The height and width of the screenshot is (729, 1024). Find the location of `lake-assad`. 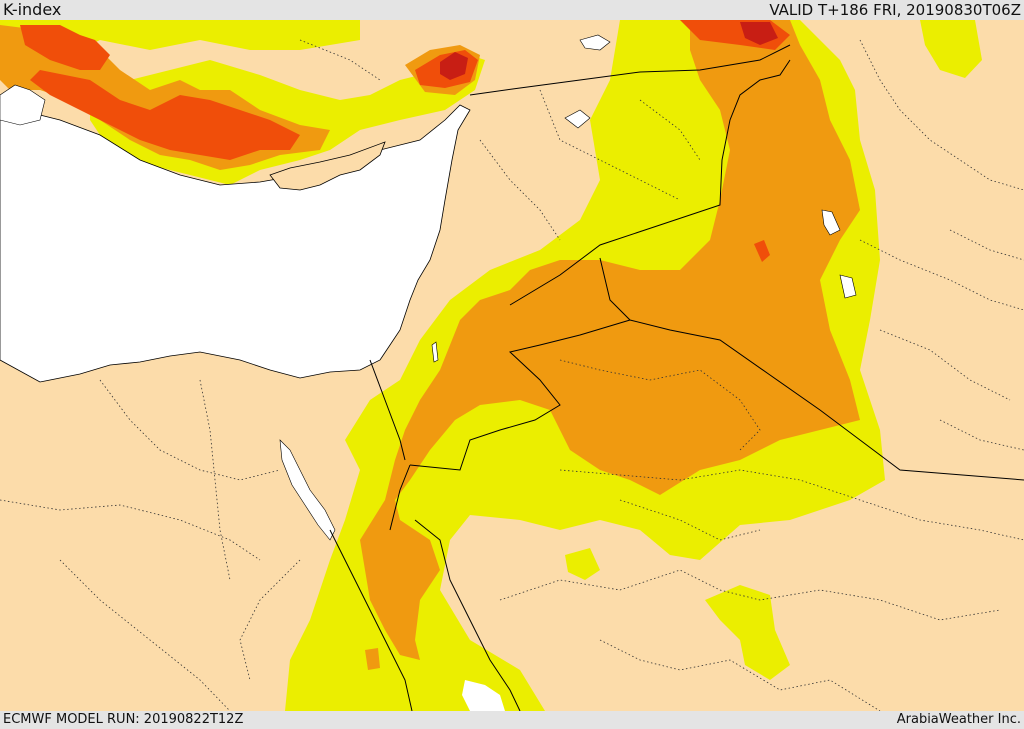

lake-assad is located at coordinates (577, 119).